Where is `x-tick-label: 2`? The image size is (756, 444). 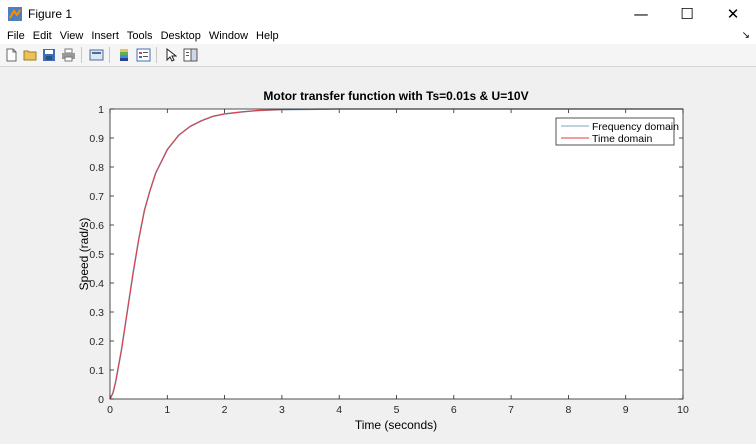
x-tick-label: 2 is located at coordinates (225, 410).